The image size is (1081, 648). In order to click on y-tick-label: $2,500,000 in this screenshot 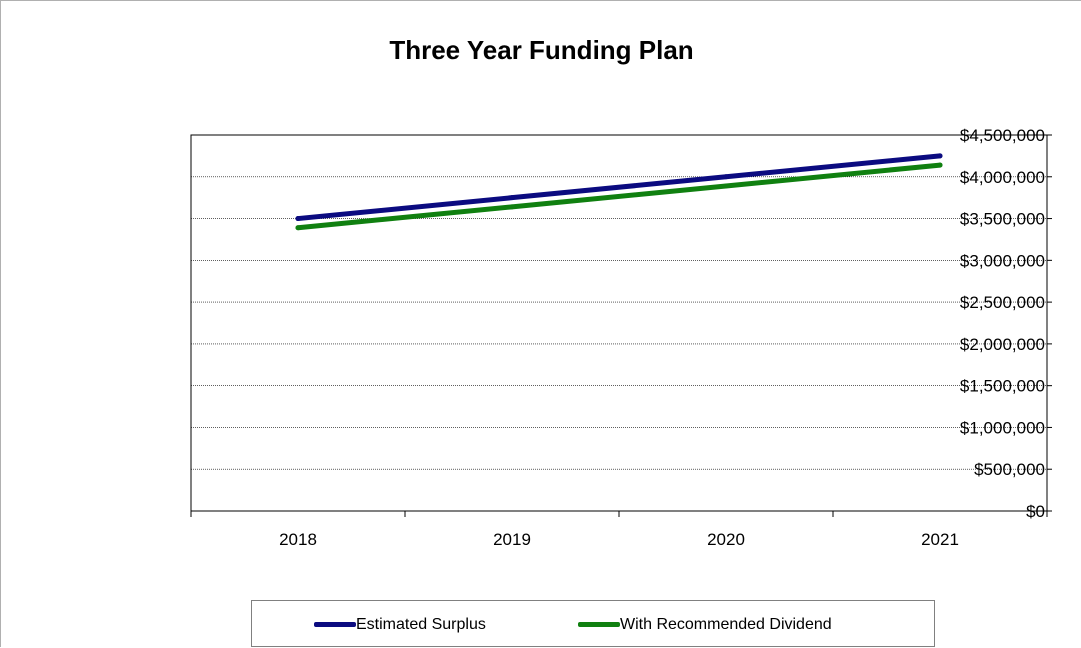, I will do `click(1002, 302)`.